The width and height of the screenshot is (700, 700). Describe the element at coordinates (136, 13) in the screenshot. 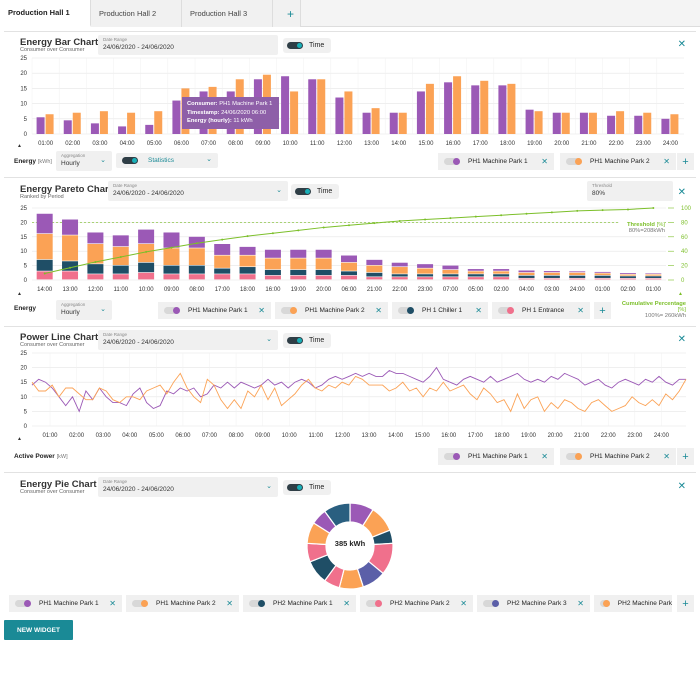

I see `tab-production-hall-2: Production Hall 2` at that location.